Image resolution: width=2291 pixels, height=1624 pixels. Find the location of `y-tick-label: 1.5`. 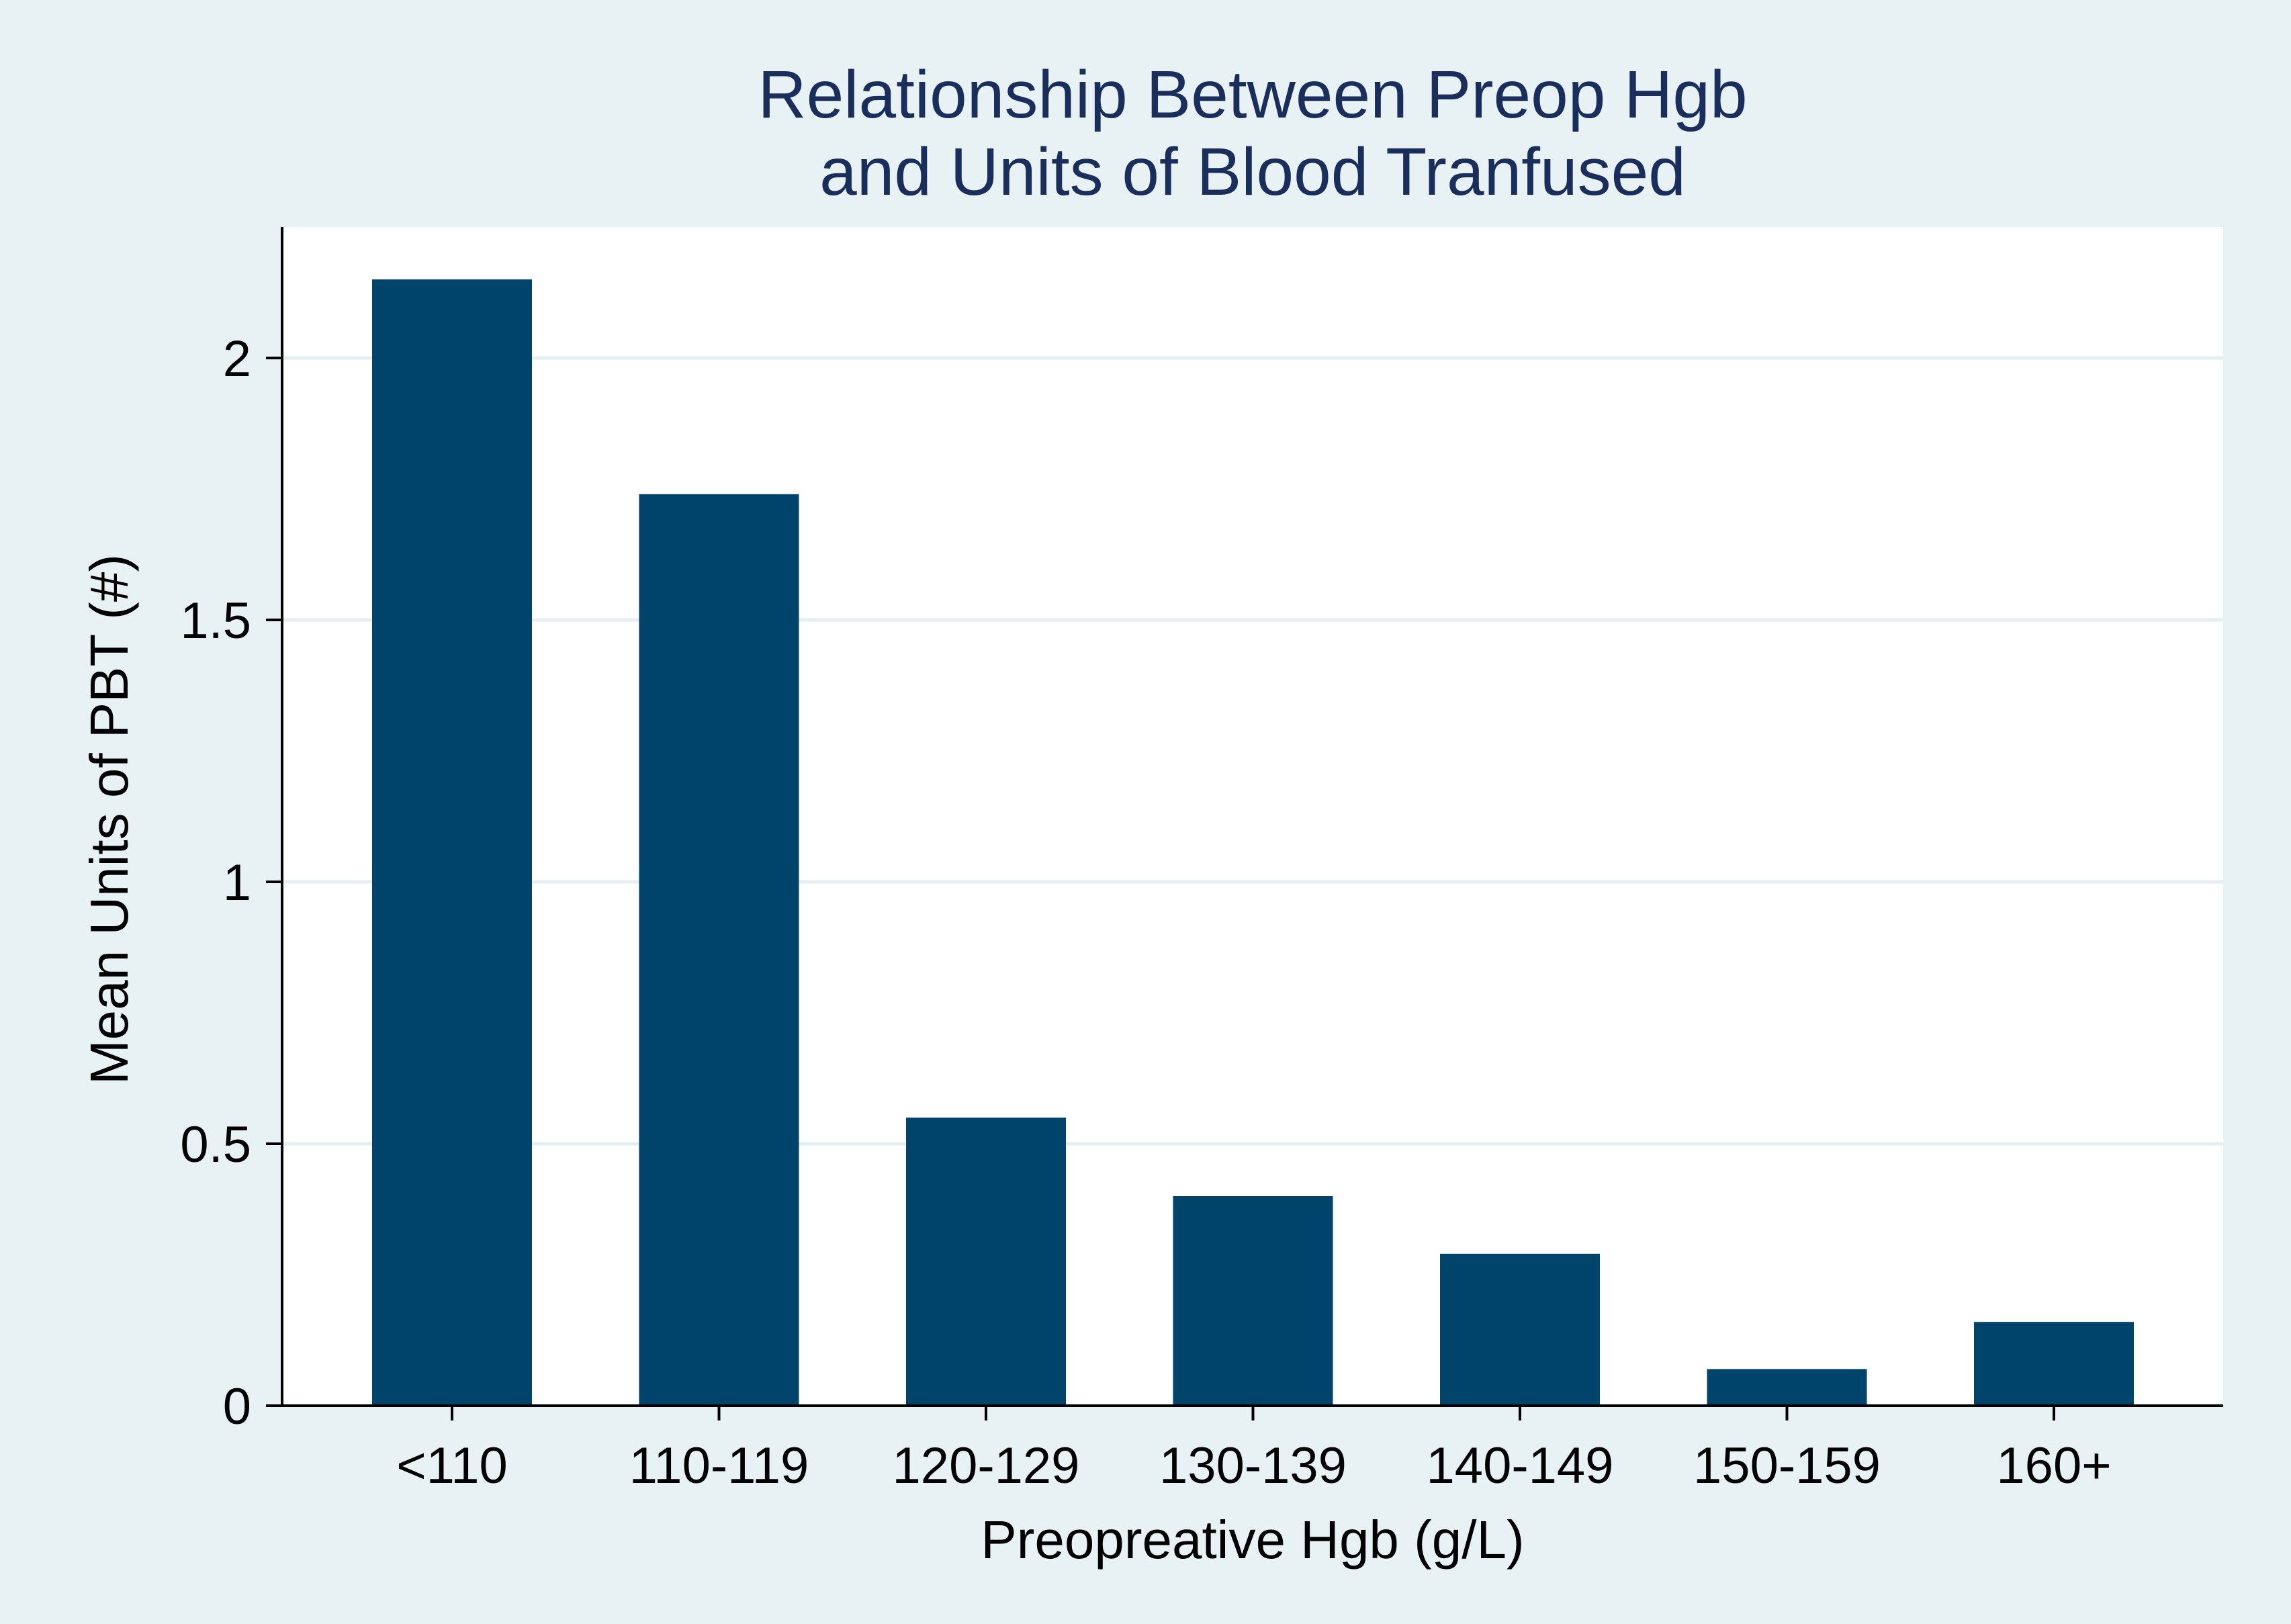

y-tick-label: 1.5 is located at coordinates (215, 620).